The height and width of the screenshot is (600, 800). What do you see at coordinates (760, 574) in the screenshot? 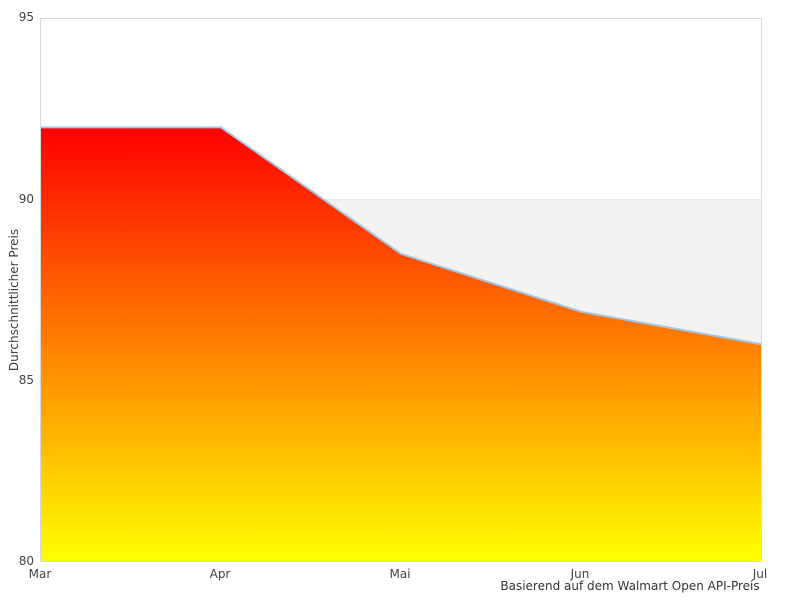
I see `x-tick-label-jul: Jul` at bounding box center [760, 574].